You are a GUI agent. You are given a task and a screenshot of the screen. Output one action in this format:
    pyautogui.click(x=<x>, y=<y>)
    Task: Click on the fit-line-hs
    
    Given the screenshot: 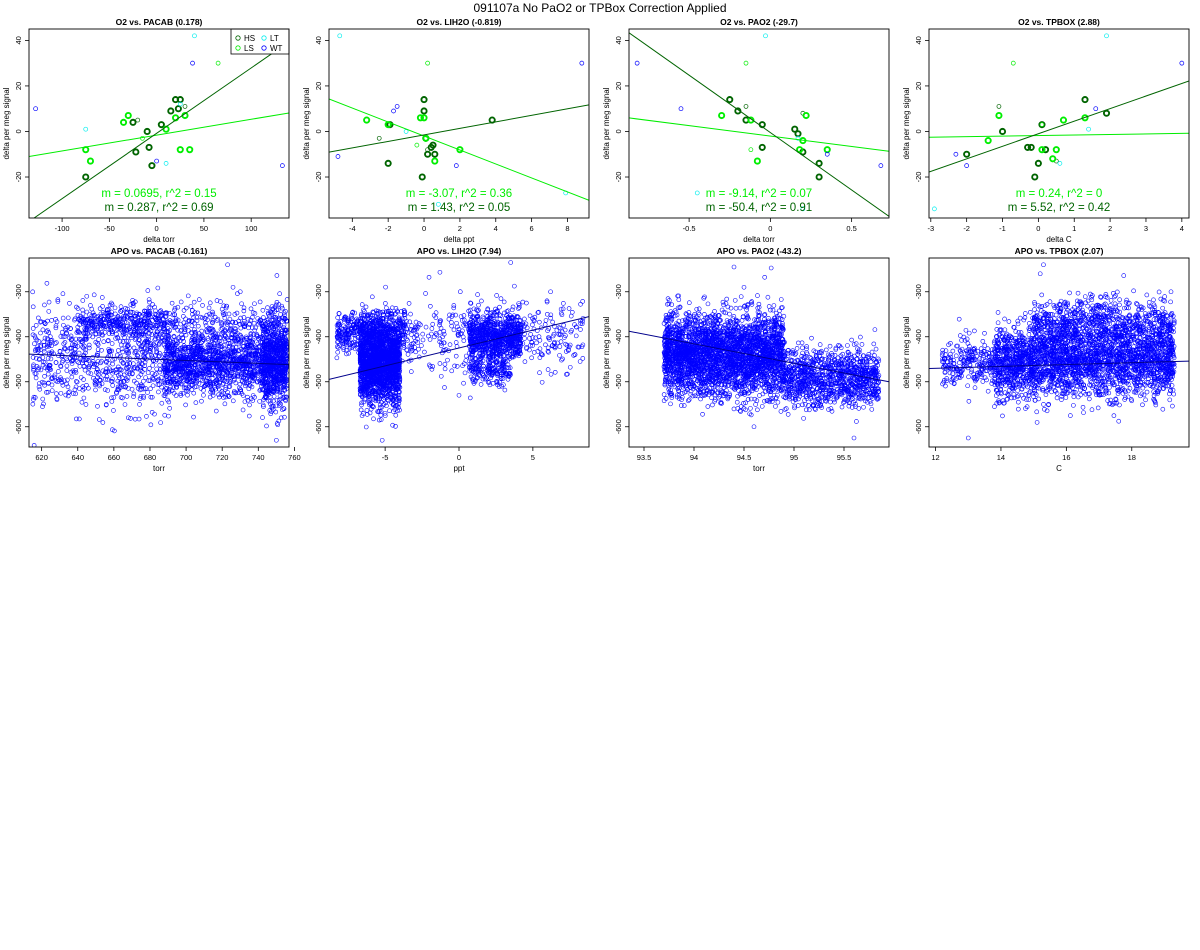 What is the action you would take?
    pyautogui.click(x=459, y=128)
    